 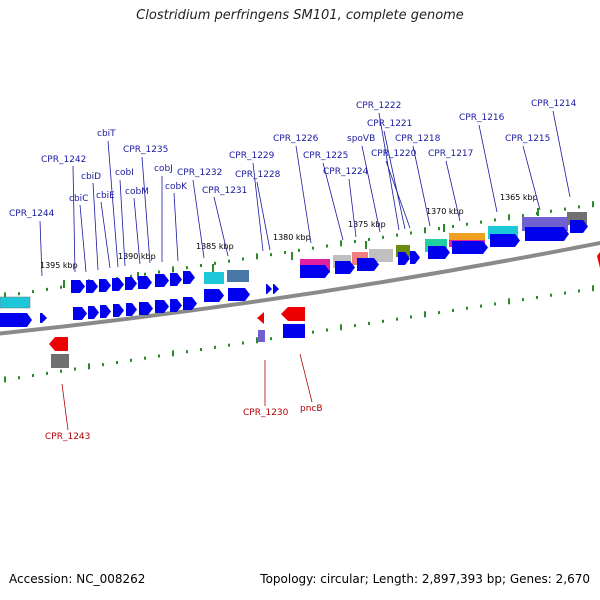 What do you see at coordinates (482, 118) in the screenshot?
I see `gene-label: CPR_1216` at bounding box center [482, 118].